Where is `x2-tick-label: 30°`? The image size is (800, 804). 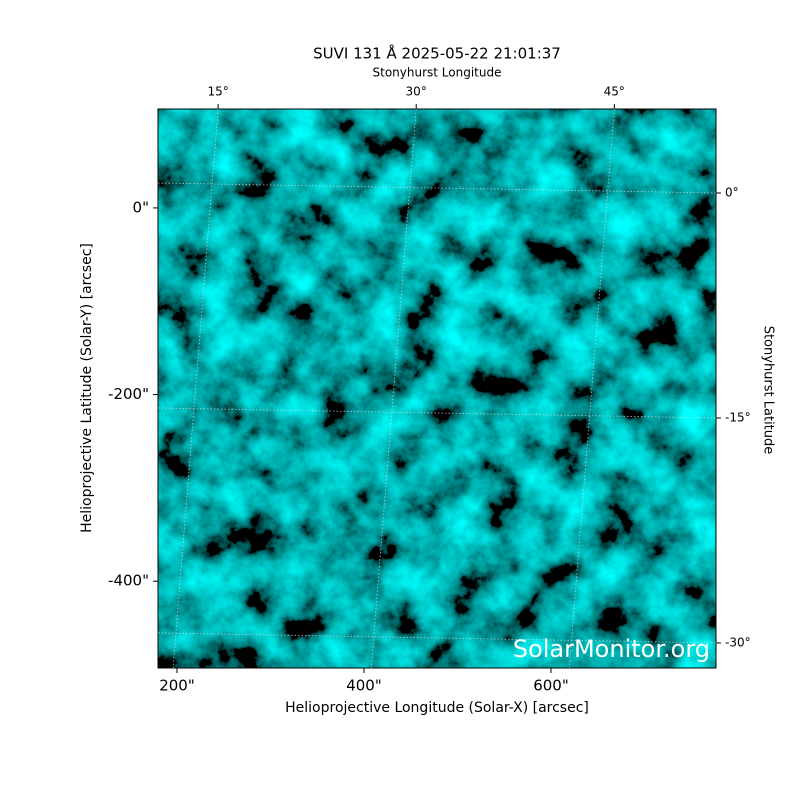
x2-tick-label: 30° is located at coordinates (416, 92).